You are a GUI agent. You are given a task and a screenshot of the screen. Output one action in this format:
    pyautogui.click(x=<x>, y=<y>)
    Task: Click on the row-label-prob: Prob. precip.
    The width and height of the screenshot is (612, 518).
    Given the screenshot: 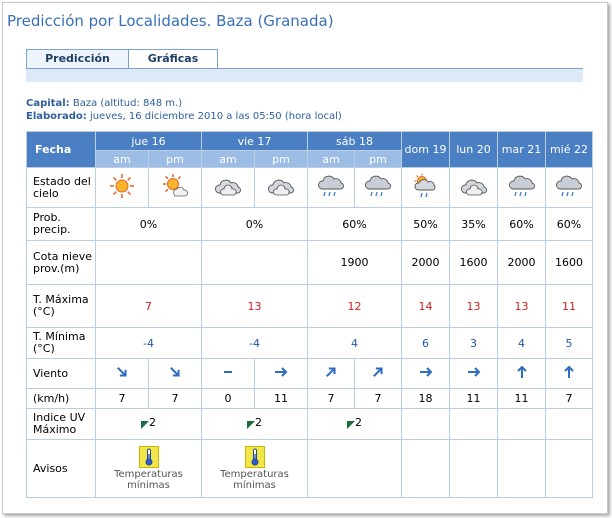 What is the action you would take?
    pyautogui.click(x=61, y=224)
    